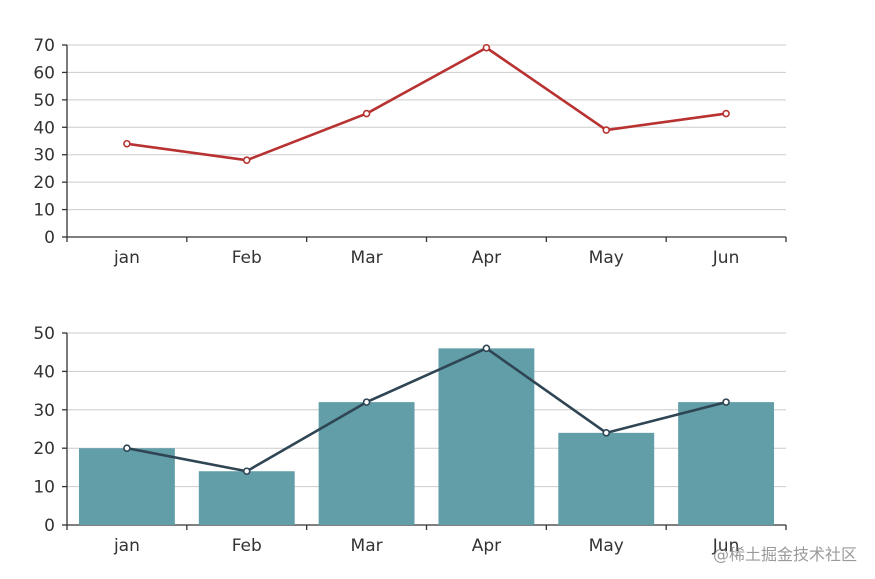  What do you see at coordinates (44, 73) in the screenshot?
I see `y-tick-label: 60` at bounding box center [44, 73].